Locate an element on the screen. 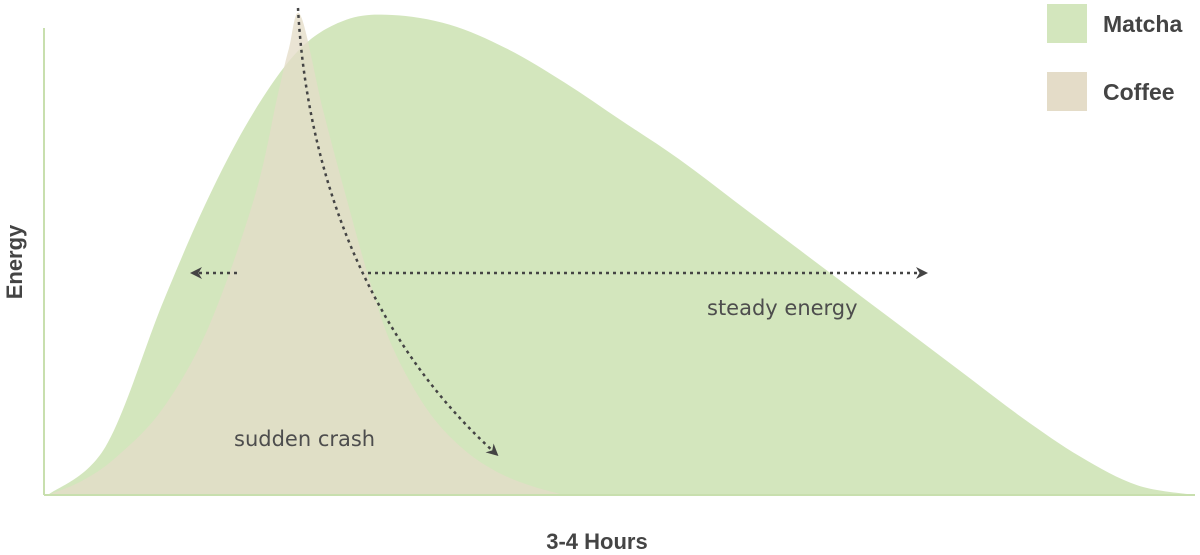  y-axis-title: Energy is located at coordinates (14, 261).